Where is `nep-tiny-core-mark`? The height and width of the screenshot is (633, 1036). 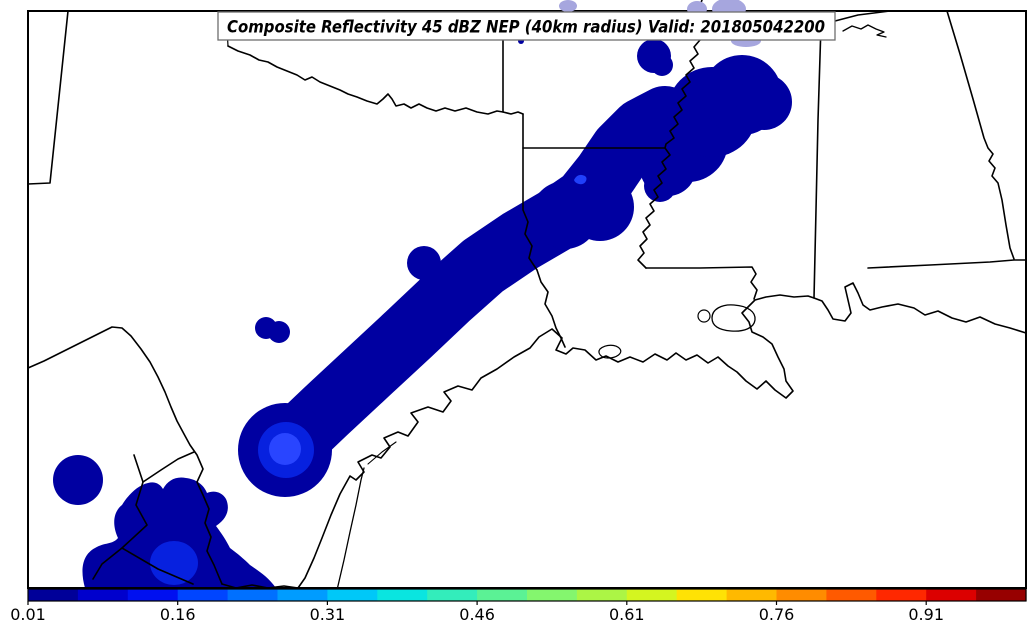 nep-tiny-core-mark is located at coordinates (580, 179).